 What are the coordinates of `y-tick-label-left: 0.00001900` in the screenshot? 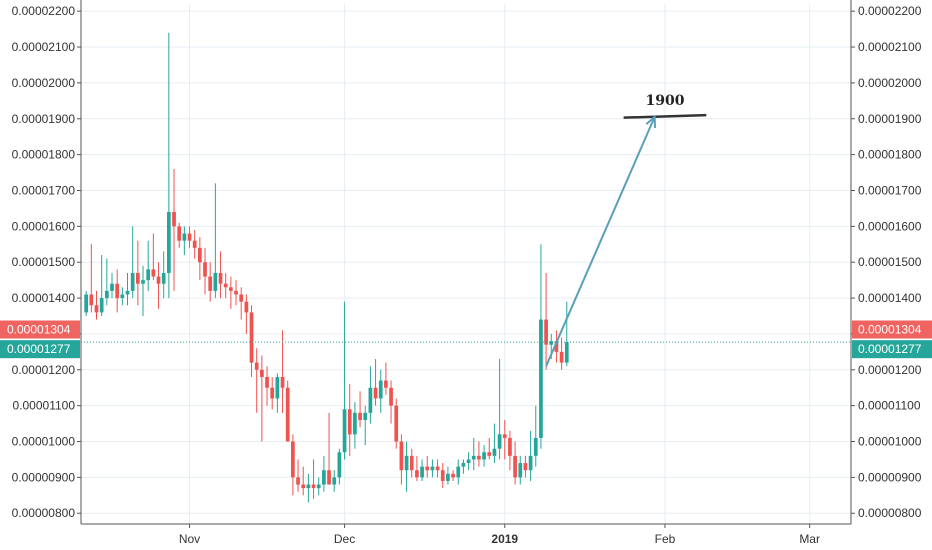 It's located at (44, 119).